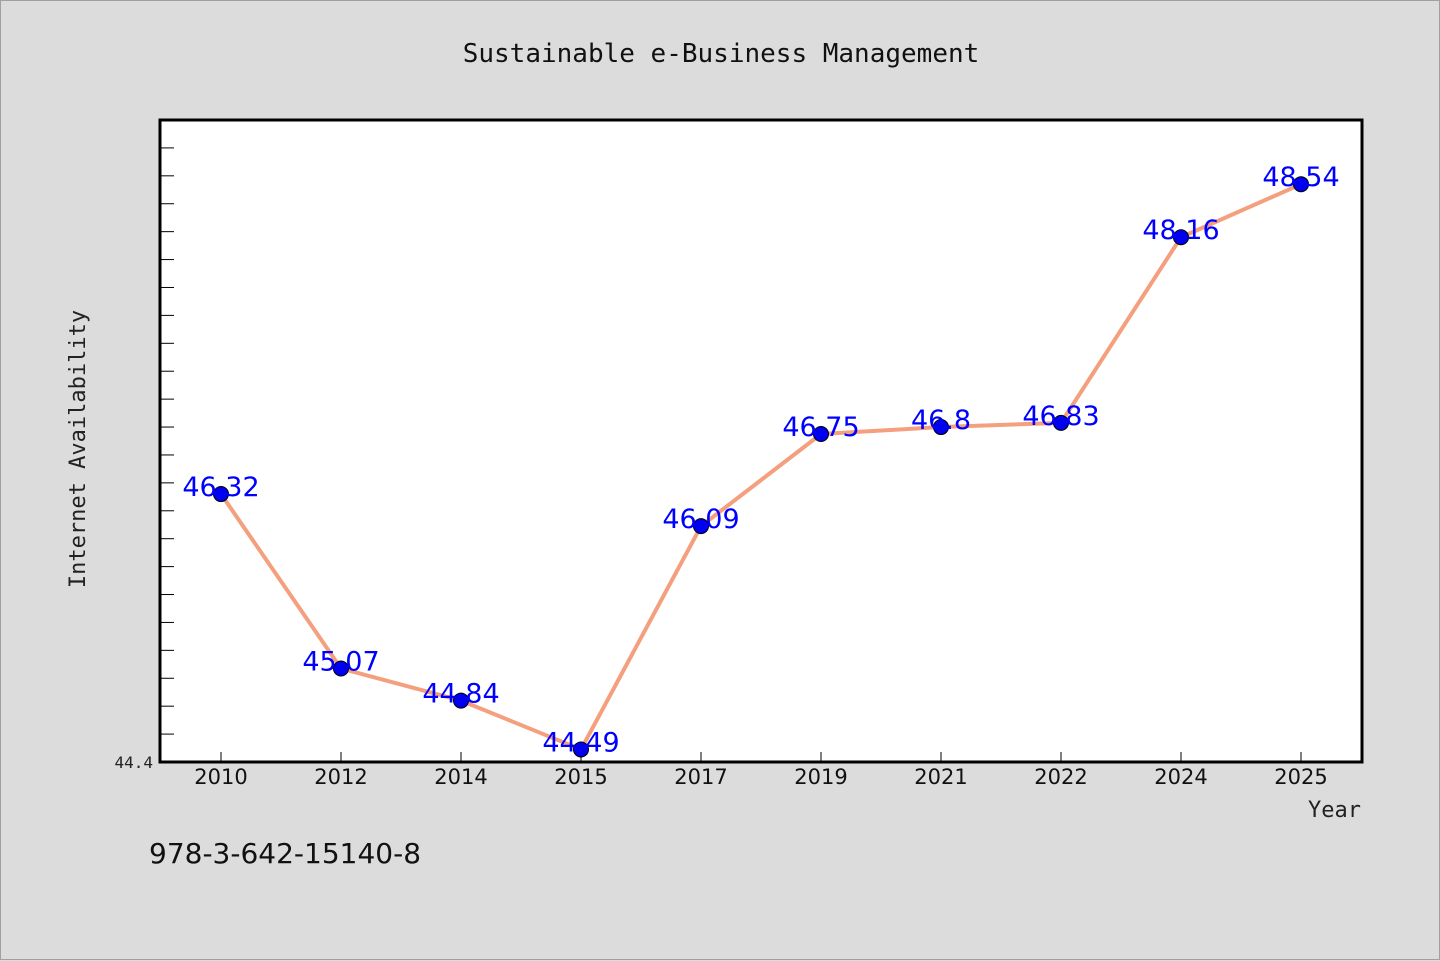 The height and width of the screenshot is (961, 1440). Describe the element at coordinates (285, 853) in the screenshot. I see `isbn-text: 978-3-642-15140-8` at that location.